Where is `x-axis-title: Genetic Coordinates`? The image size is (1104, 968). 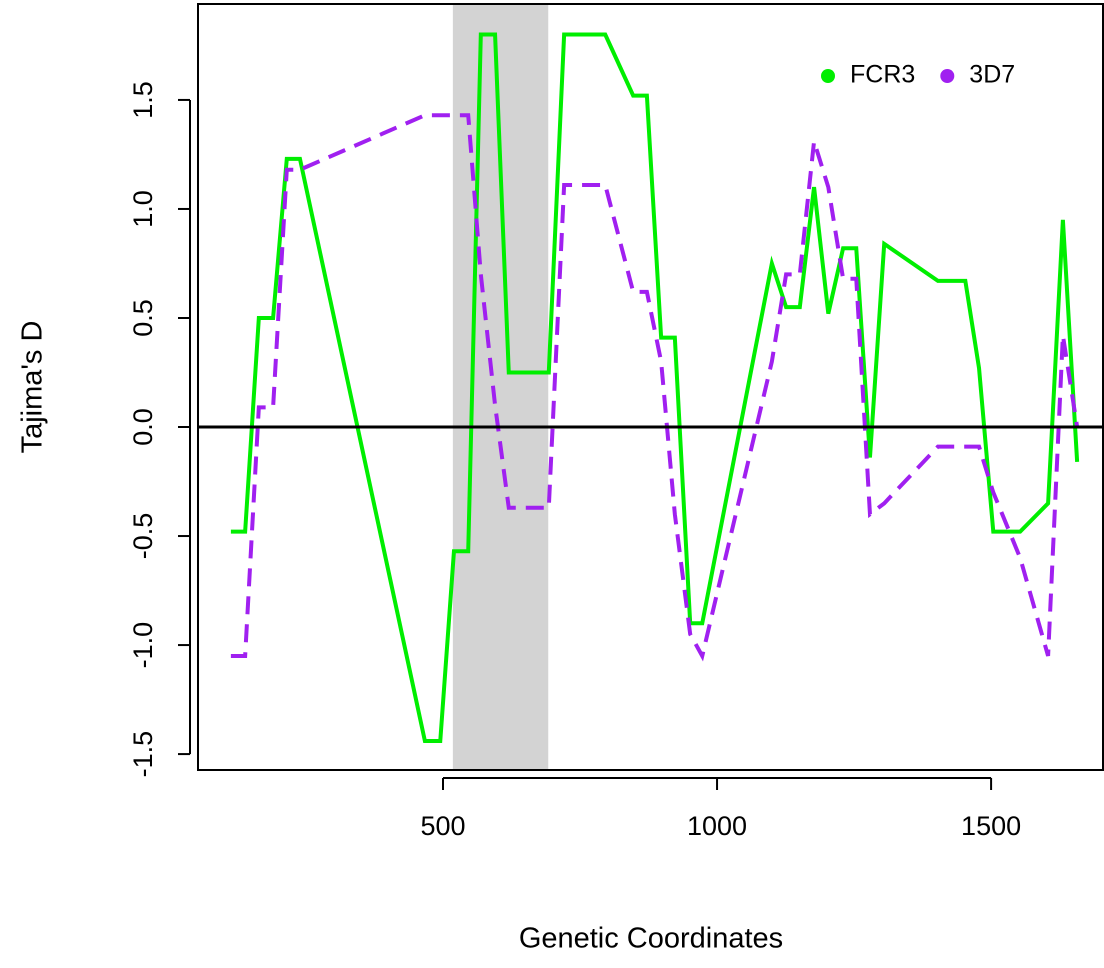 x-axis-title: Genetic Coordinates is located at coordinates (651, 939).